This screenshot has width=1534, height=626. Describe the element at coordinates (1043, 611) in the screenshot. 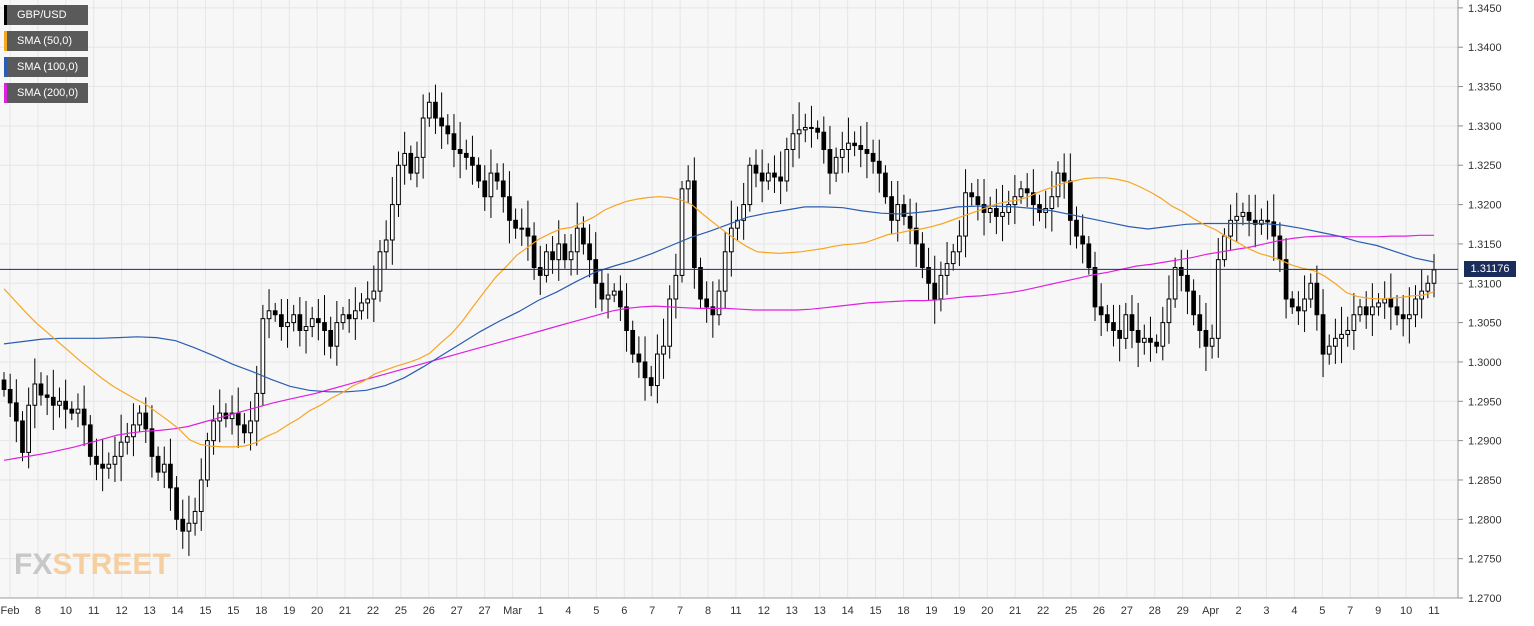

I see `x-tick-label: 22` at that location.